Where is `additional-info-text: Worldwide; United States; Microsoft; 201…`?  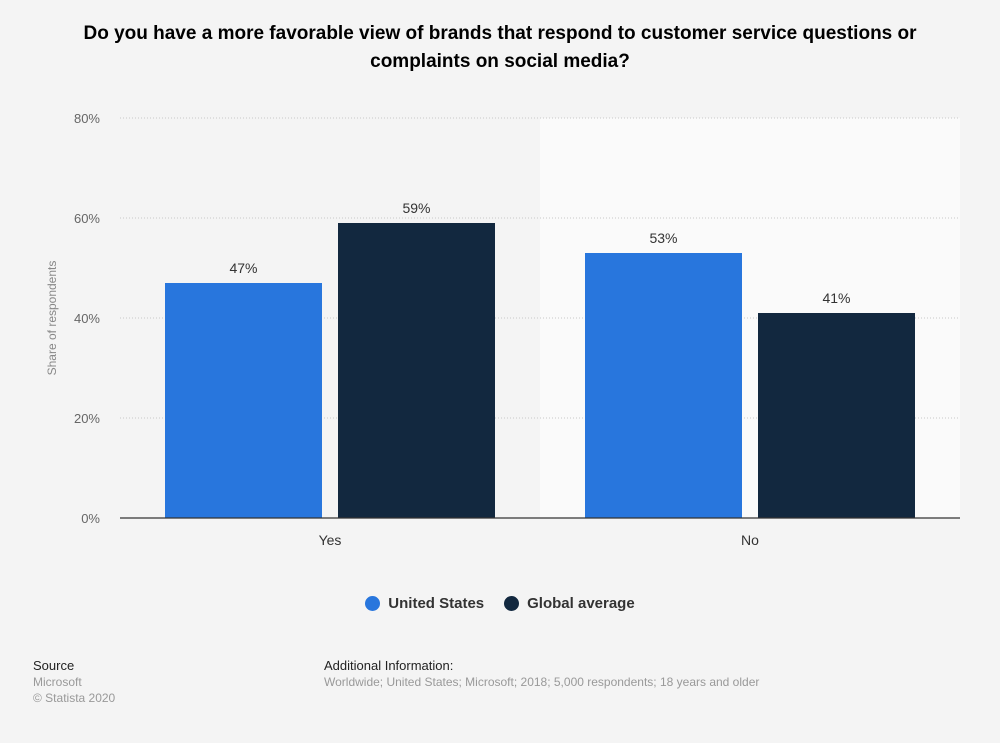
additional-info-text: Worldwide; United States; Microsoft; 201… is located at coordinates (542, 682).